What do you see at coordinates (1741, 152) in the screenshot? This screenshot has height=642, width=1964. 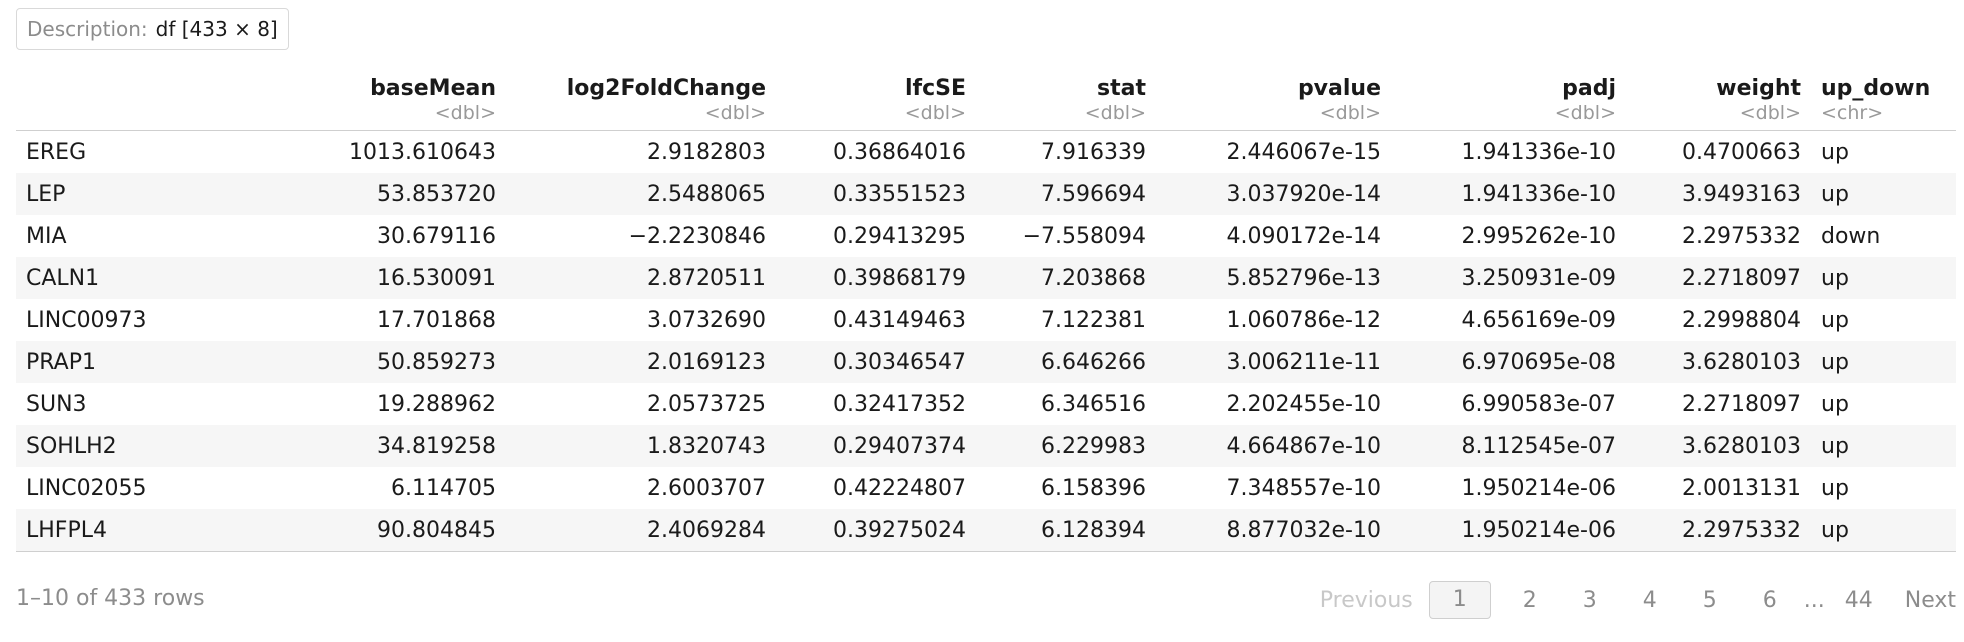 I see `table-cell: 0.4700663` at bounding box center [1741, 152].